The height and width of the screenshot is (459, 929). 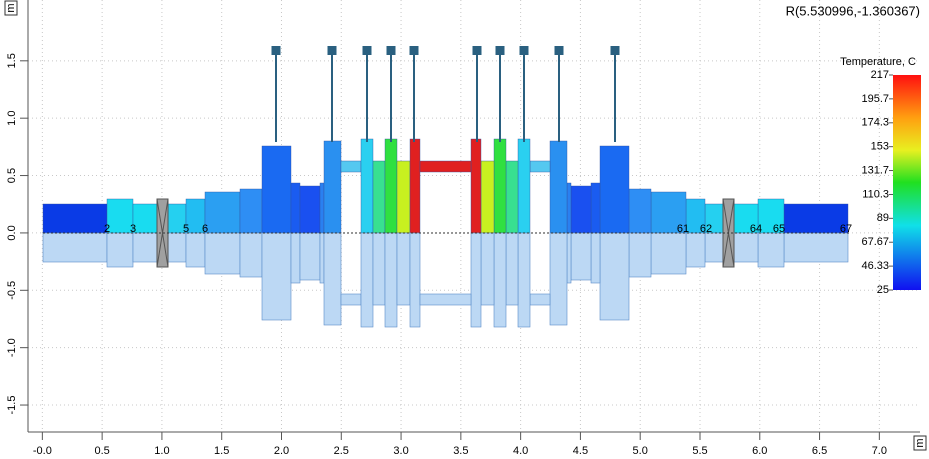 I want to click on x-unit: m, so click(x=920, y=442).